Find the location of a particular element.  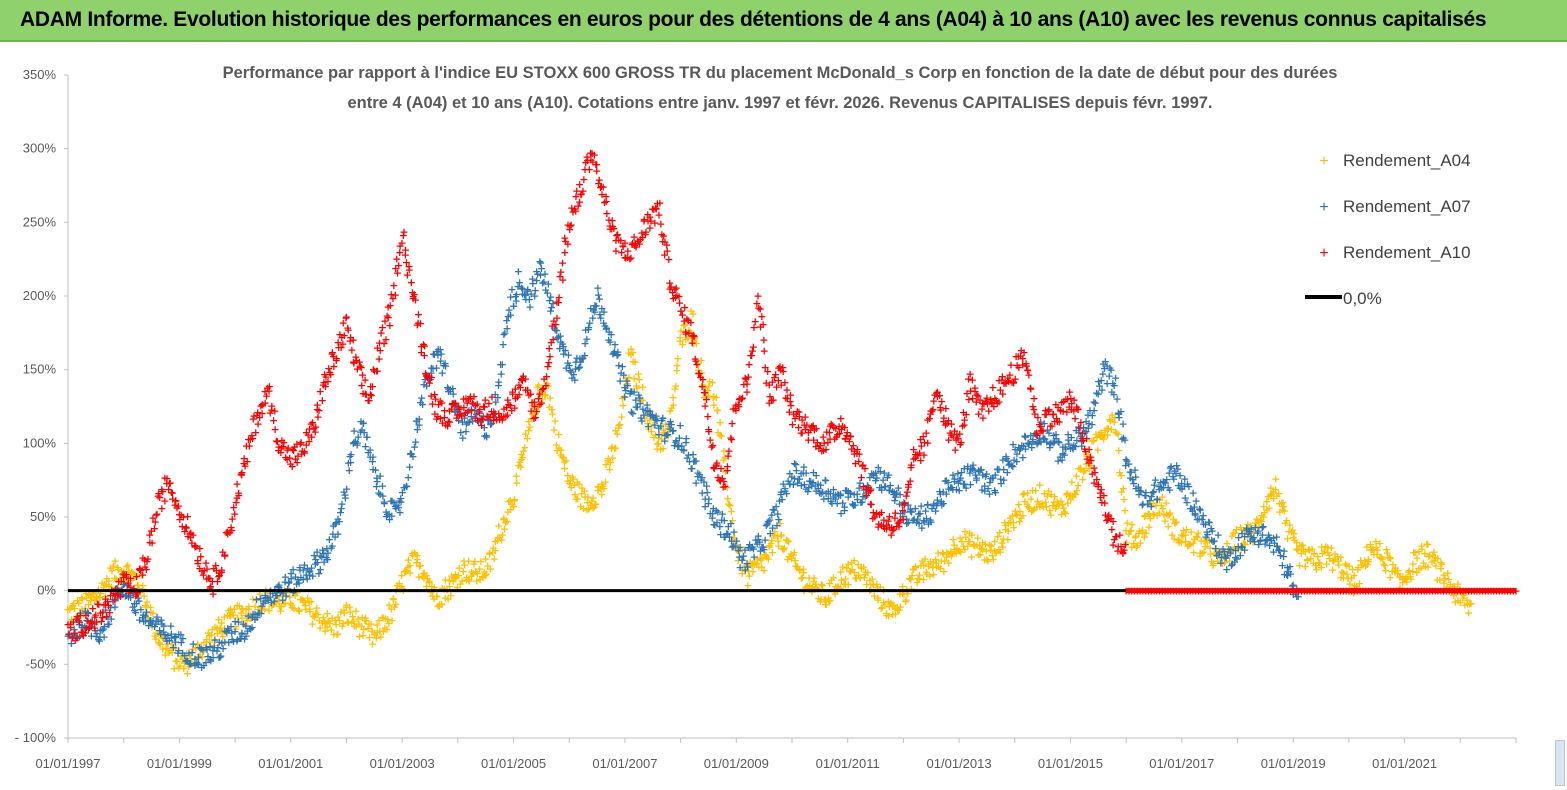

legend-label-a10: Rendement_A10 is located at coordinates (1407, 252).